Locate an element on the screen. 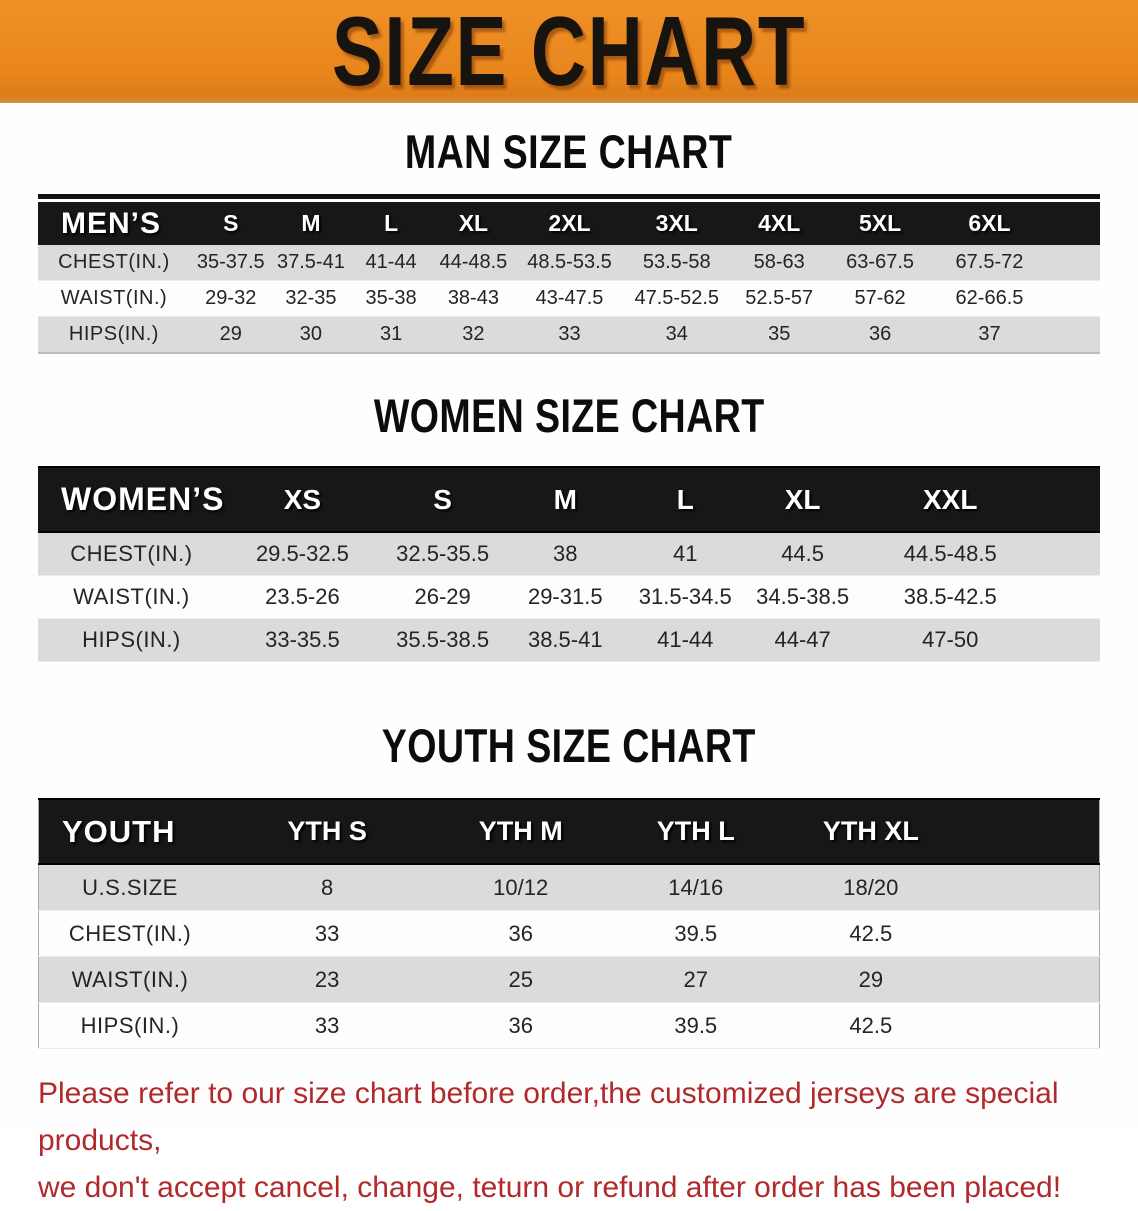 This screenshot has height=1211, width=1138. size-value-cell: 44.5 is located at coordinates (802, 554).